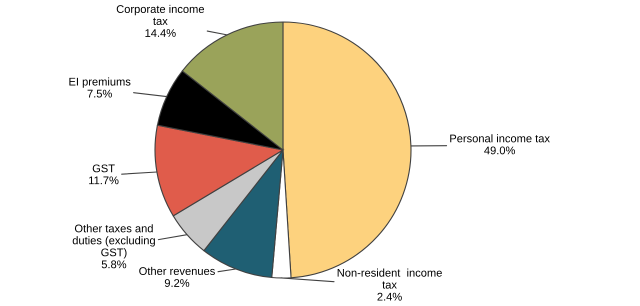 The height and width of the screenshot is (306, 640). Describe the element at coordinates (500, 150) in the screenshot. I see `data-label: 49.0%` at that location.